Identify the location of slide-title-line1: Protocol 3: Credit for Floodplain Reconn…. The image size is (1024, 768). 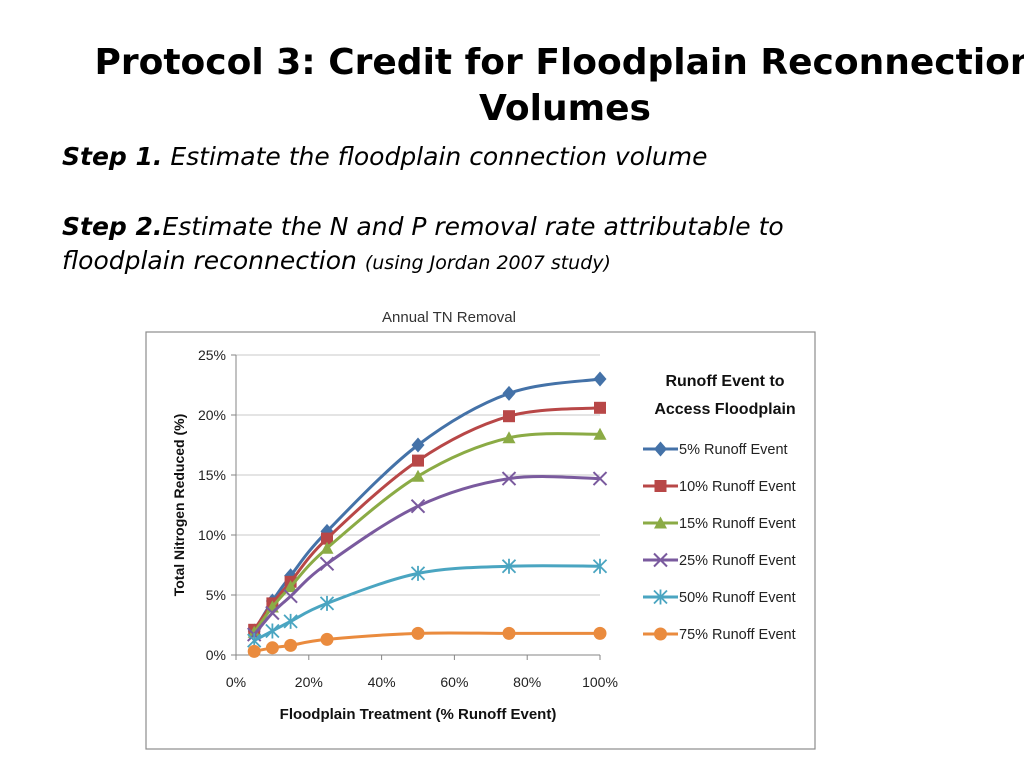
(559, 62).